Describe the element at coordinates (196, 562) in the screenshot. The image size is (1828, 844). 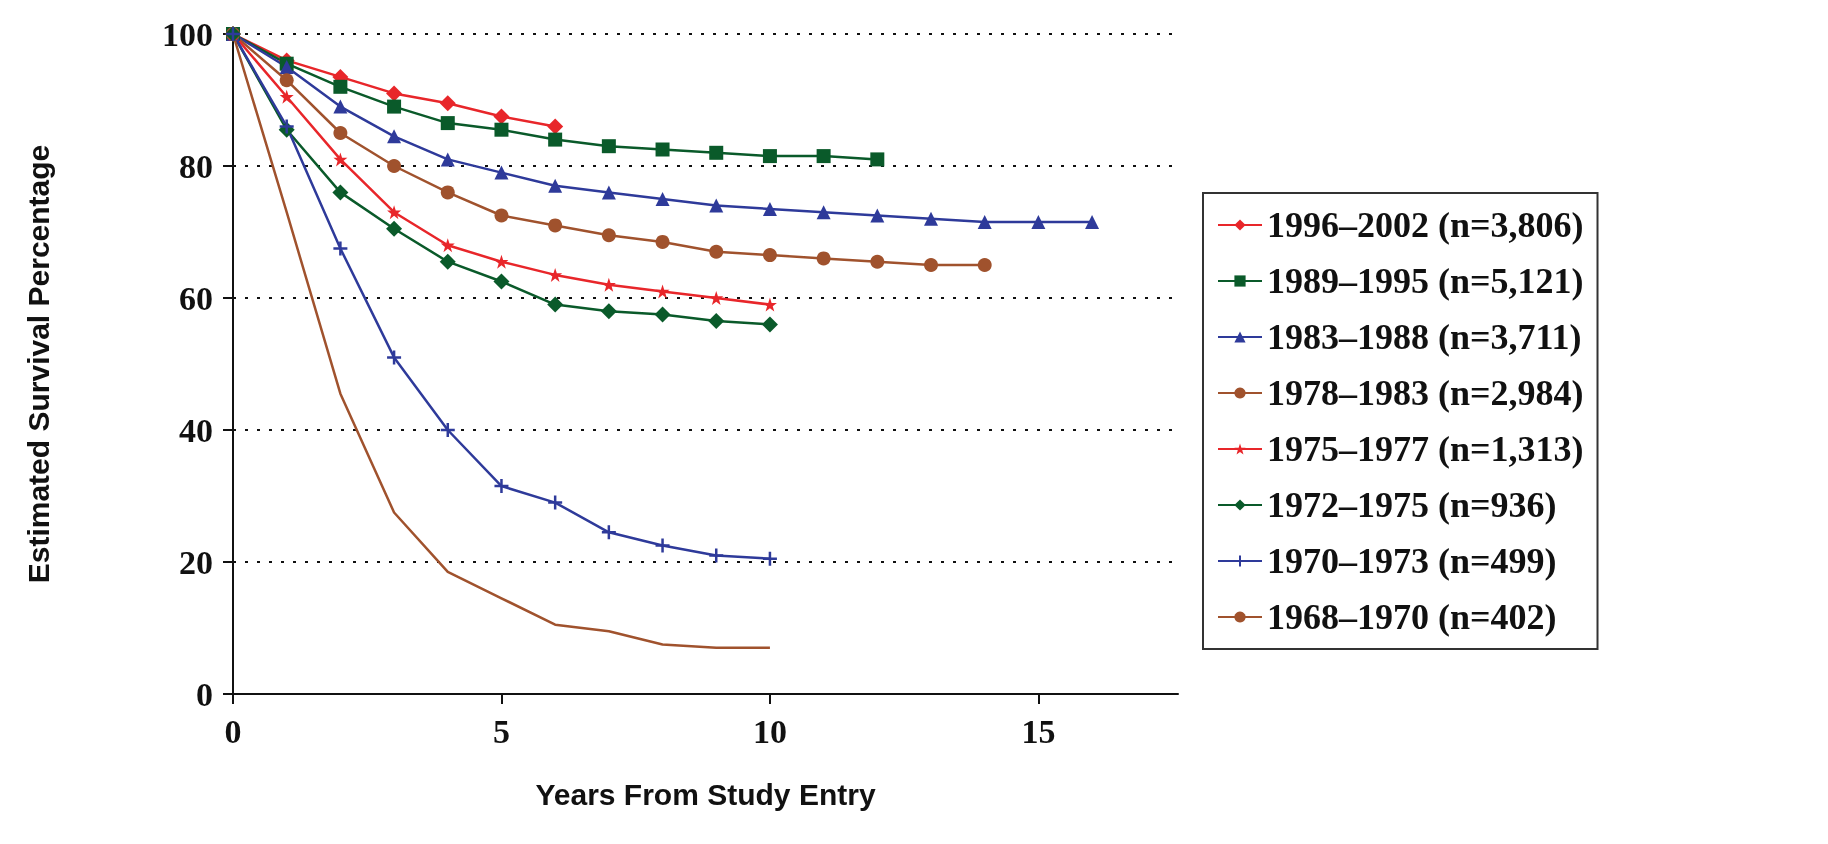
I see `y-tick-label: 20` at that location.